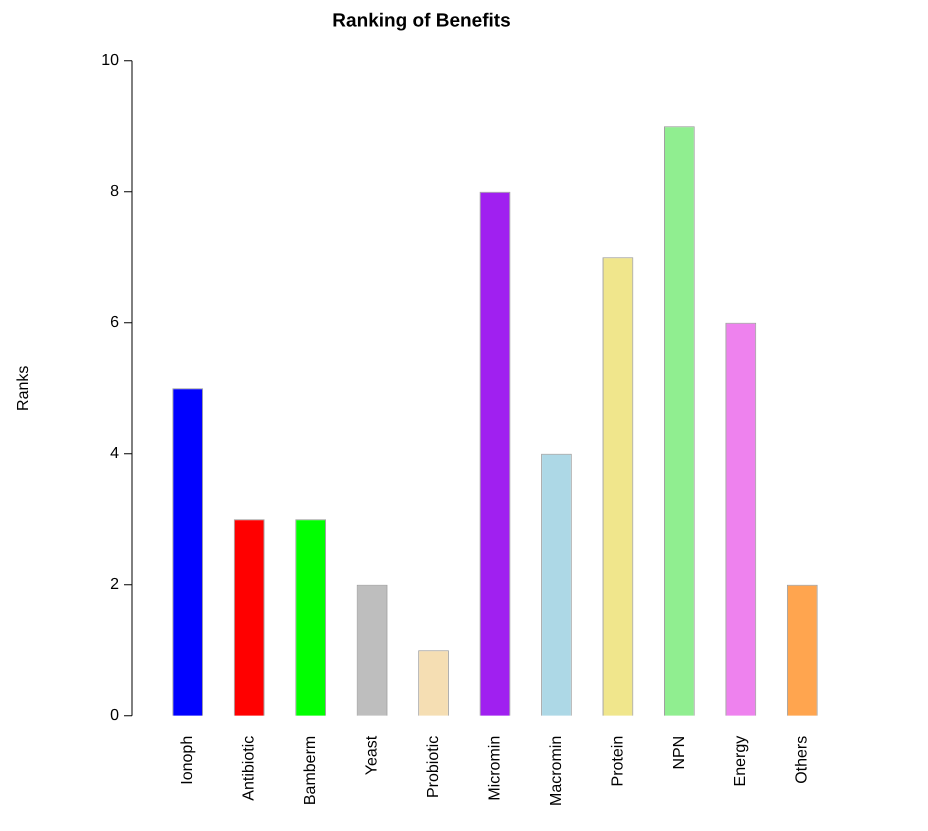  Describe the element at coordinates (371, 755) in the screenshot. I see `x-tick-label: Yeast` at that location.